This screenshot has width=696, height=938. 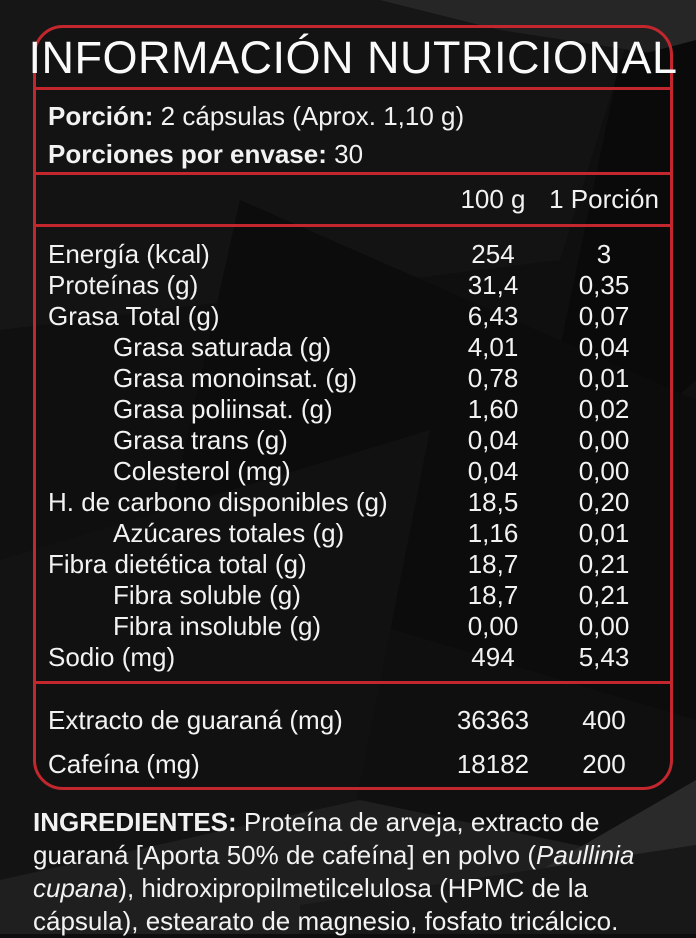 I want to click on table-row: Grasa poliinsat. (g) 1,60 0,02, so click(x=351, y=409).